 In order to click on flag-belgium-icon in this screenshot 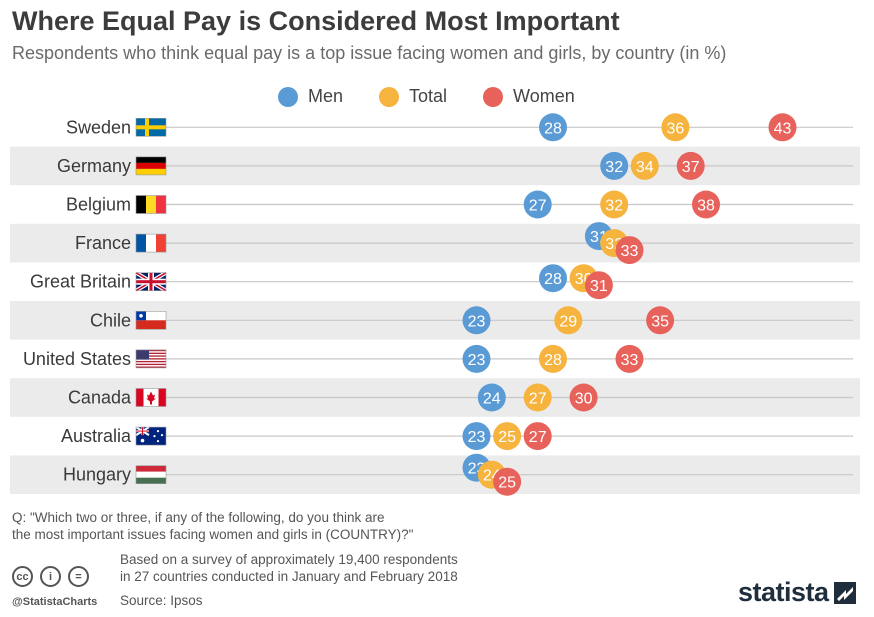, I will do `click(151, 204)`.